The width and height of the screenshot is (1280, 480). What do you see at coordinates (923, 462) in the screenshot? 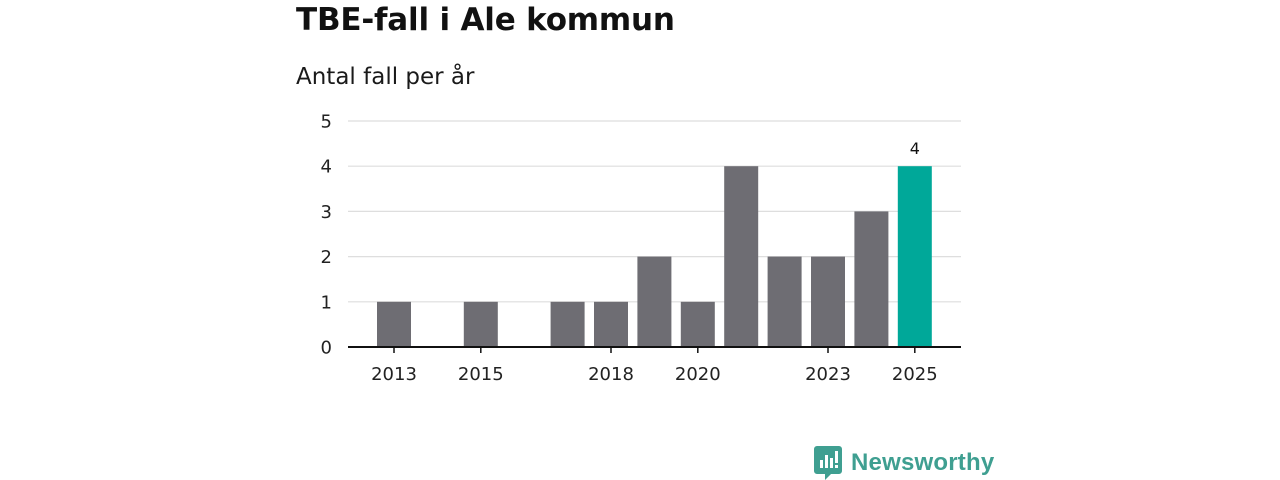
I see `brand-name: Newsworthy` at bounding box center [923, 462].